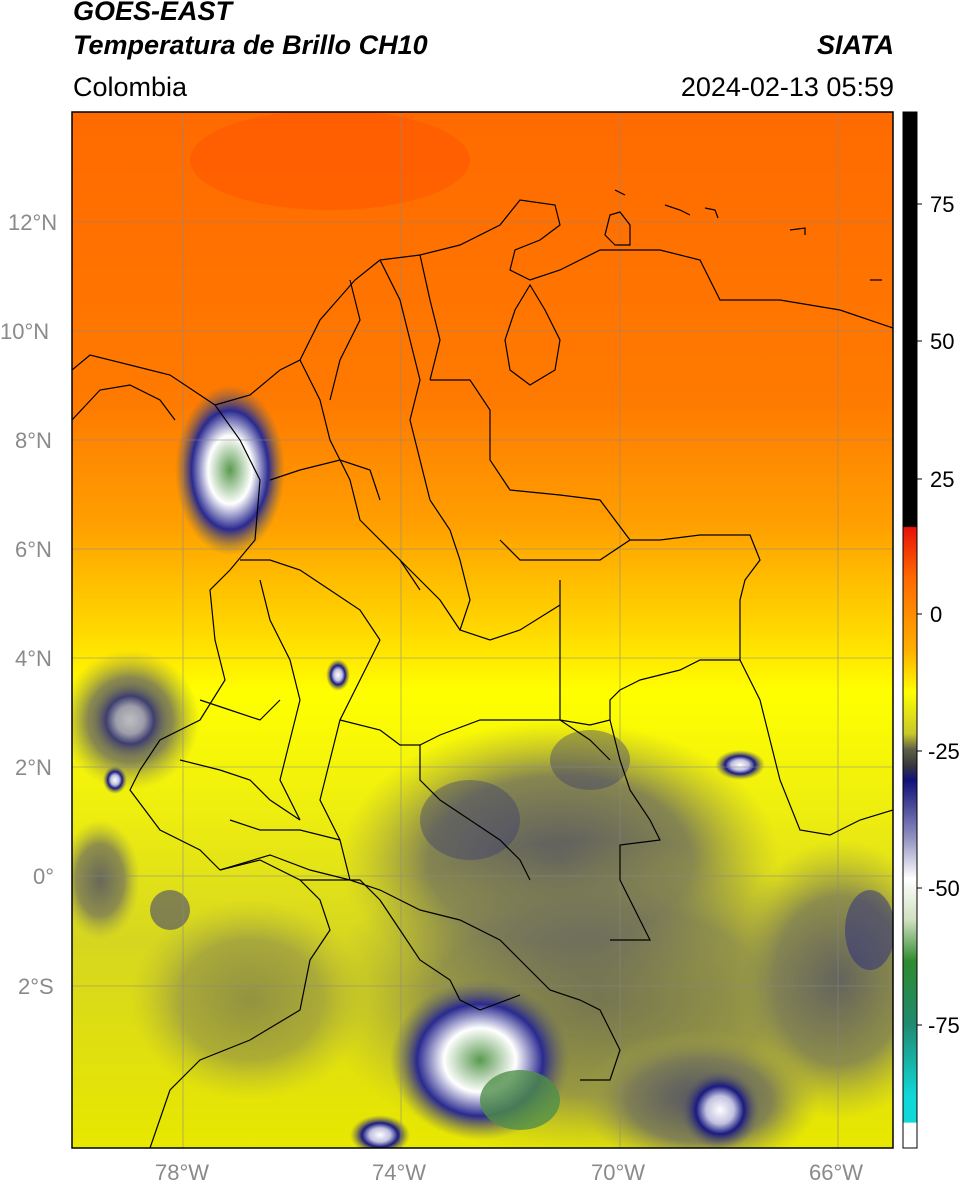 This screenshot has height=1190, width=966. What do you see at coordinates (944, 751) in the screenshot?
I see `colorbar-label-neg25: -25` at bounding box center [944, 751].